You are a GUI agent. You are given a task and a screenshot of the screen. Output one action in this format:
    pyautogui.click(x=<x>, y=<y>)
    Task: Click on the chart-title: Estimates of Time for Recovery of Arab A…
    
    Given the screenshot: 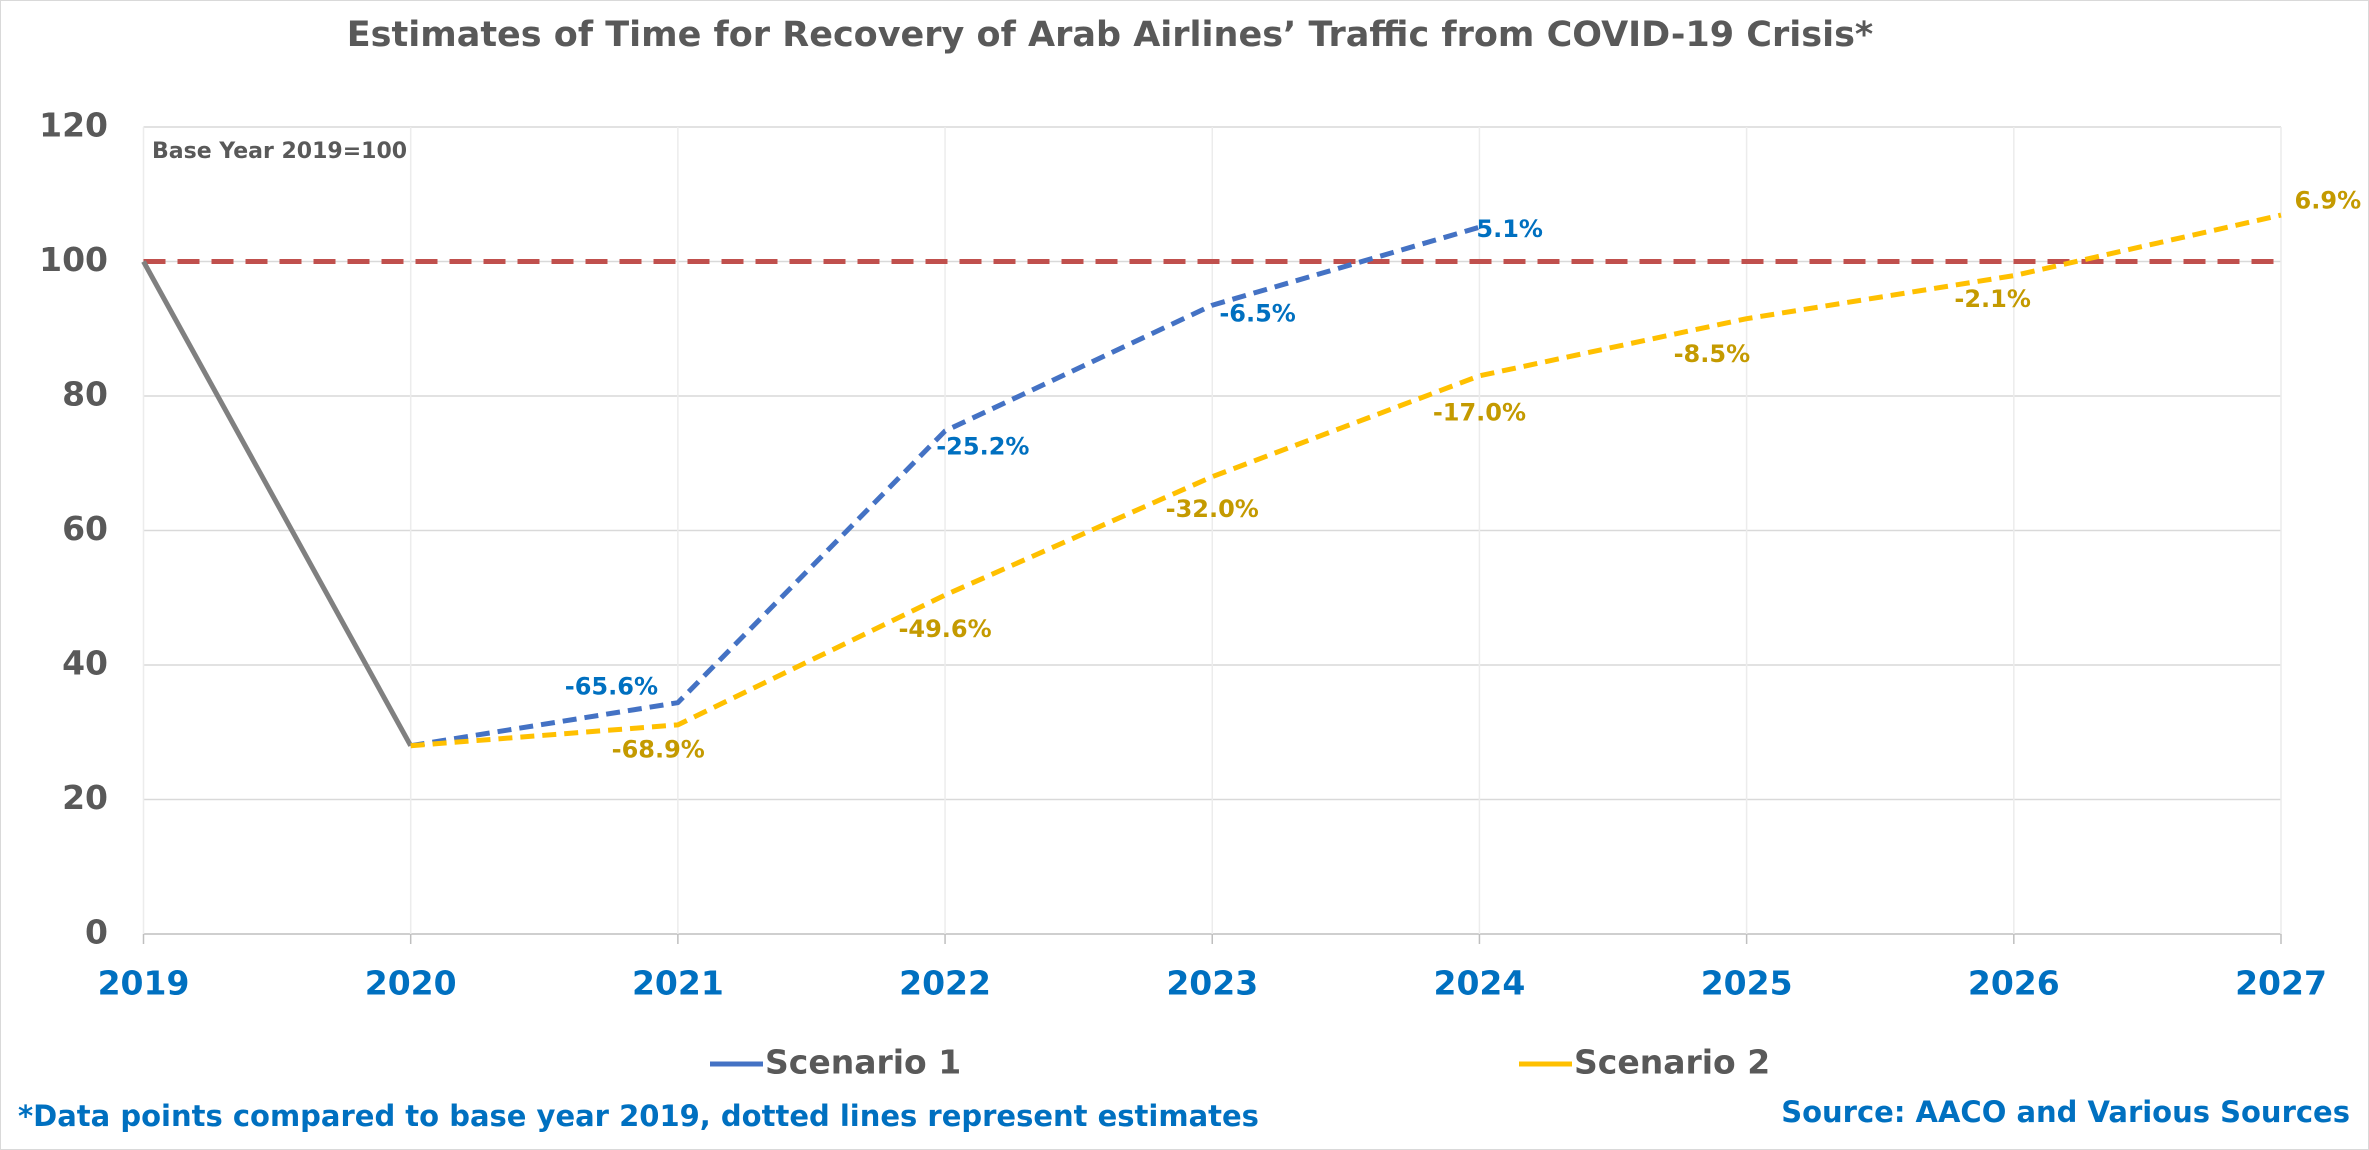 What is the action you would take?
    pyautogui.click(x=1110, y=35)
    